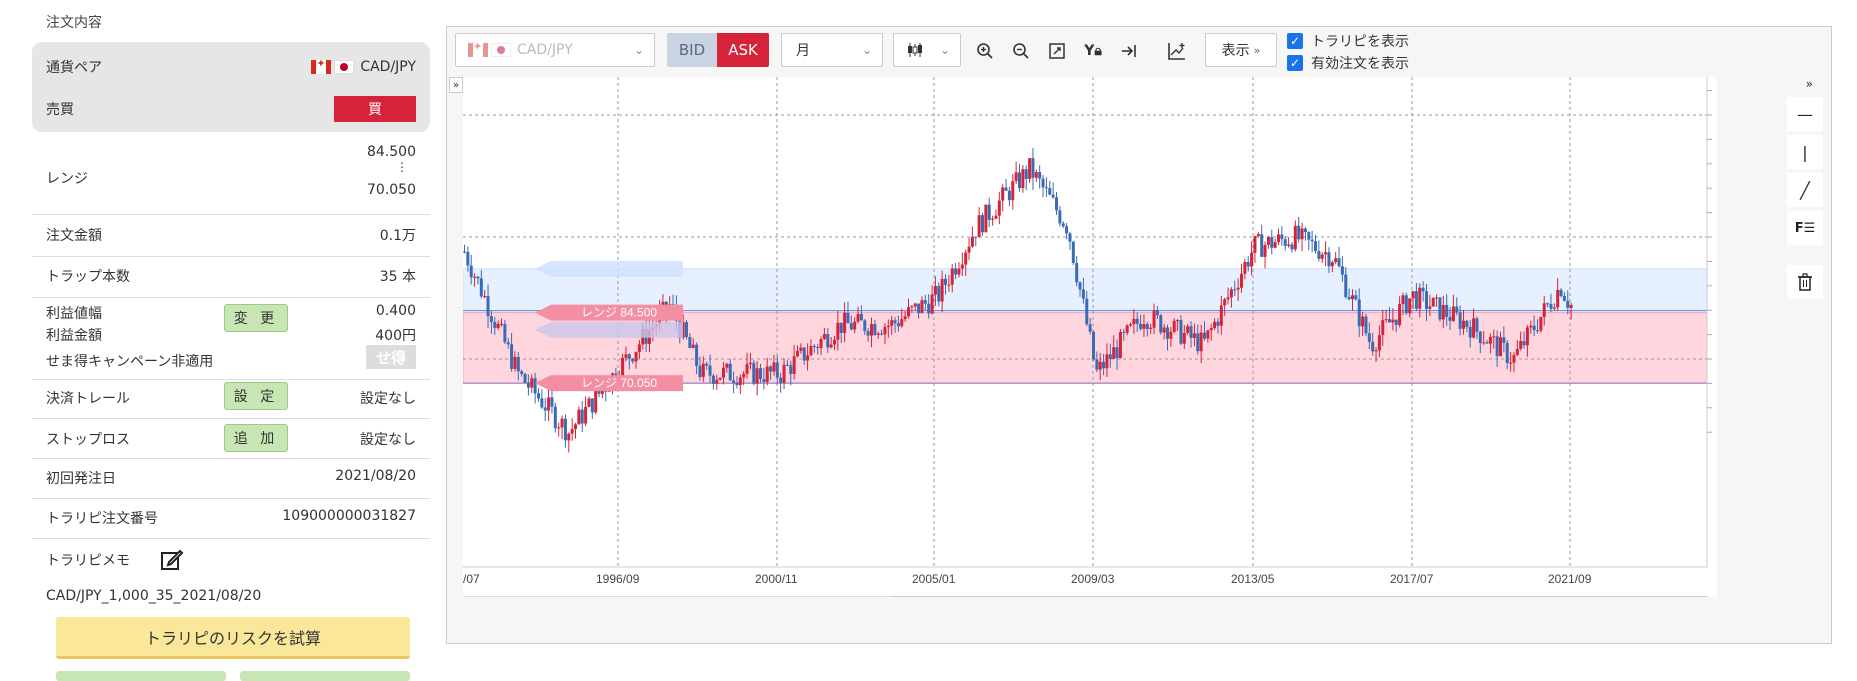 This screenshot has height=681, width=1857. Describe the element at coordinates (927, 50) in the screenshot. I see `chart-type-select: ⌄` at that location.